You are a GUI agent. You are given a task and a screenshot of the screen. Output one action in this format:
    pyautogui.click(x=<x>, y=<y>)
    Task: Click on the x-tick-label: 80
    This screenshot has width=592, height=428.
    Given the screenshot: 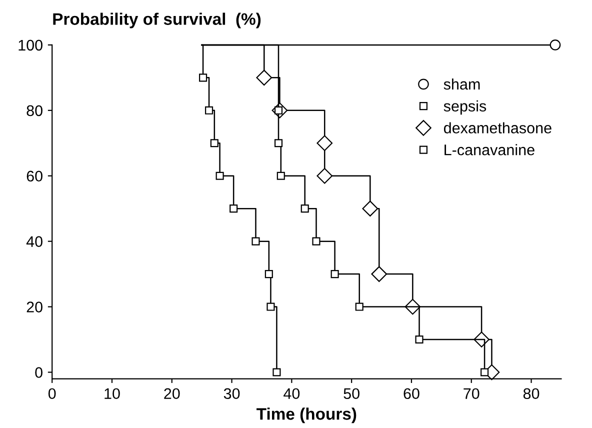 What is the action you would take?
    pyautogui.click(x=531, y=394)
    